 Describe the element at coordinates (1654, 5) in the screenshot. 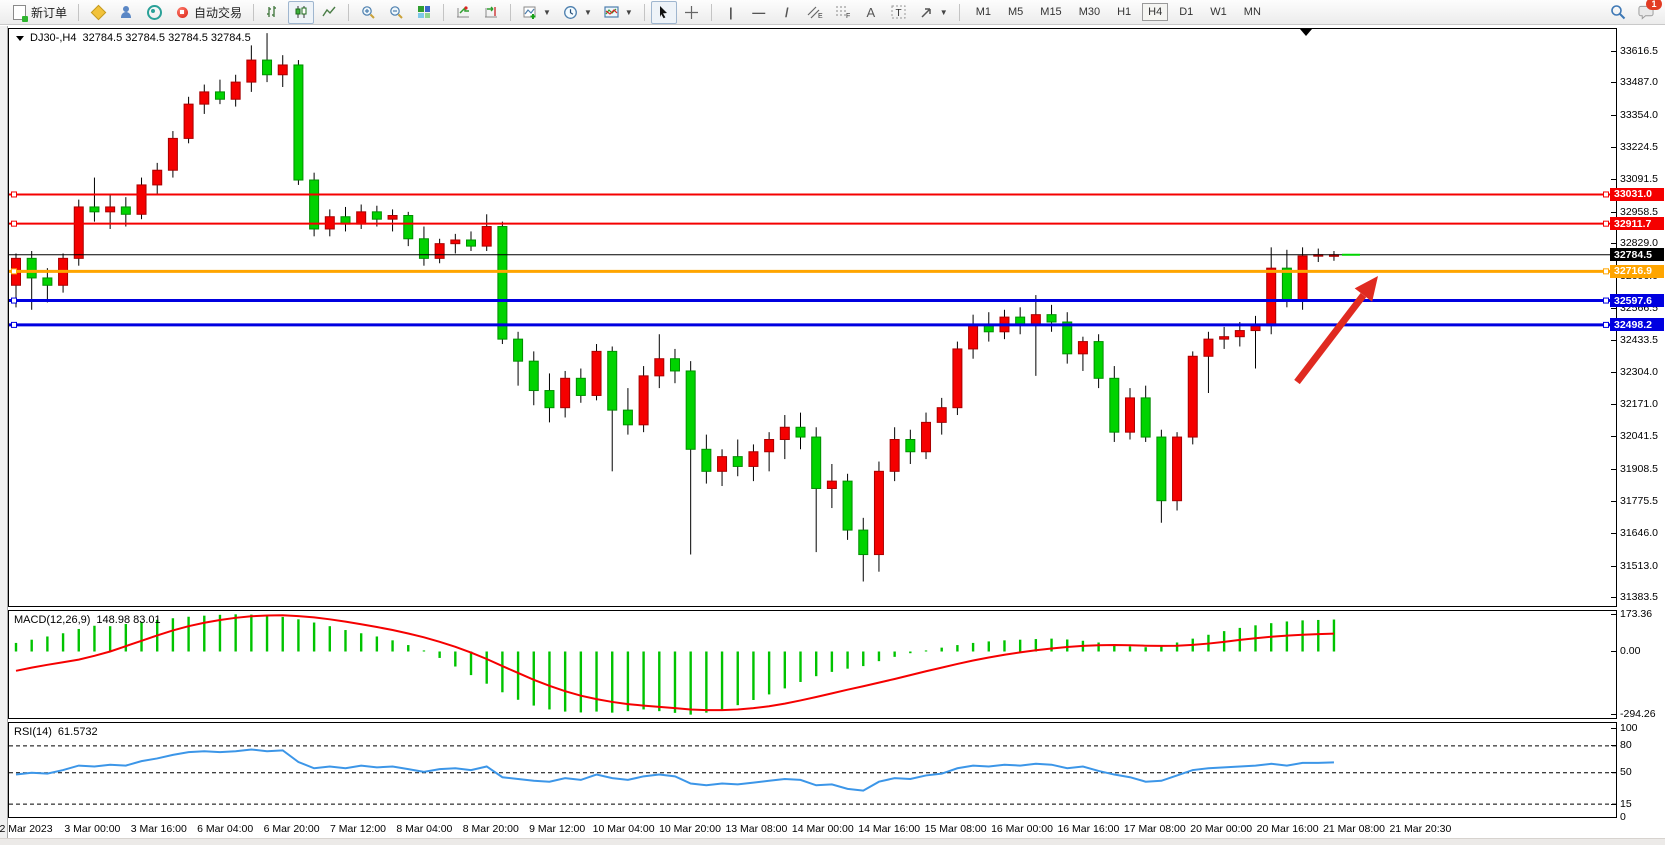

I see `notification-count-badge: 1` at that location.